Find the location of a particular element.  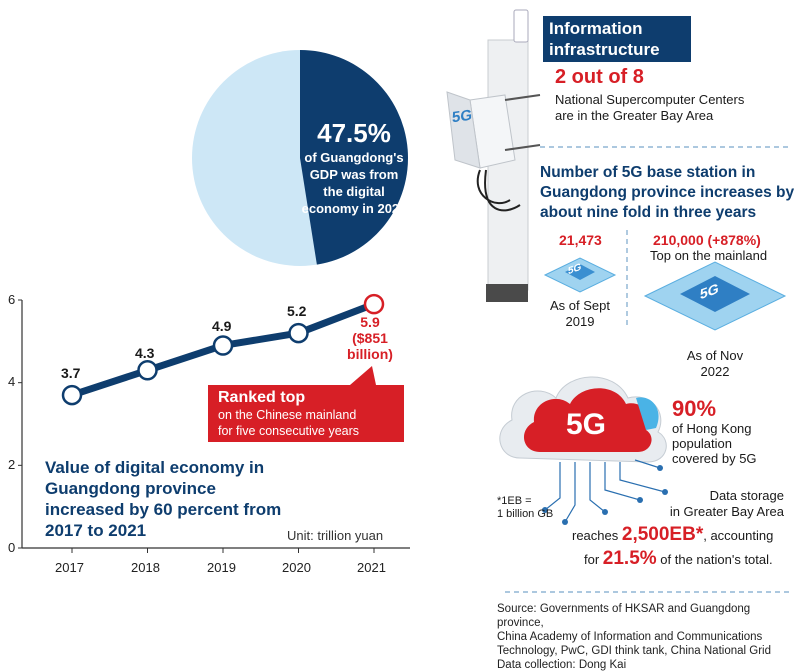

base-station-heading-1: Number of 5G base station in is located at coordinates (648, 172).